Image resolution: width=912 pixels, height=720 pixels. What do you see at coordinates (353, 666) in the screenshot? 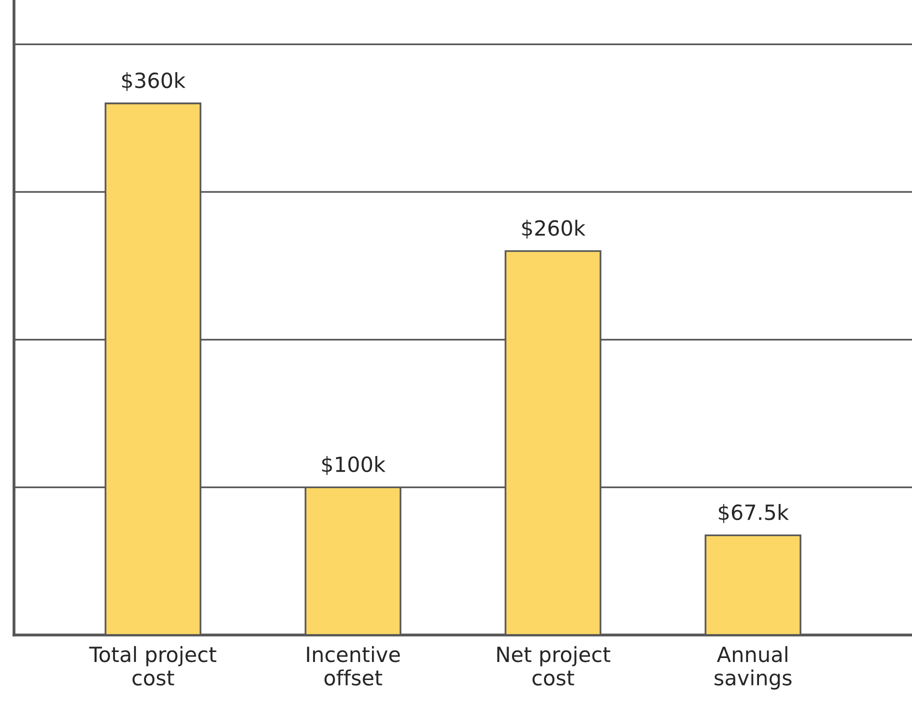
I see `x-tick-label: Incentive offset` at bounding box center [353, 666].